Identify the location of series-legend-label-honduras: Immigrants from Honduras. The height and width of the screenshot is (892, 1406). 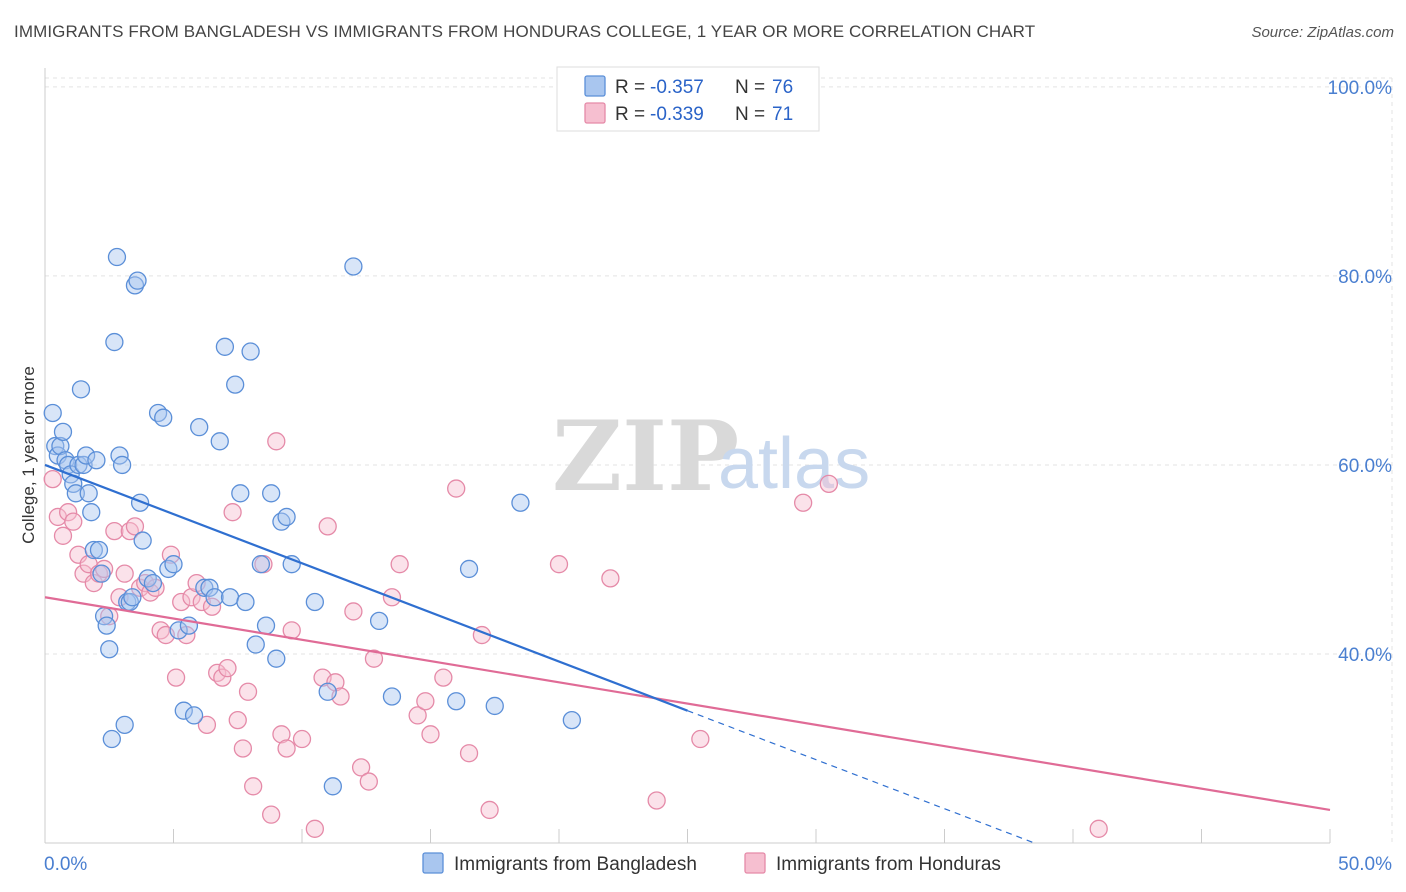
(888, 864).